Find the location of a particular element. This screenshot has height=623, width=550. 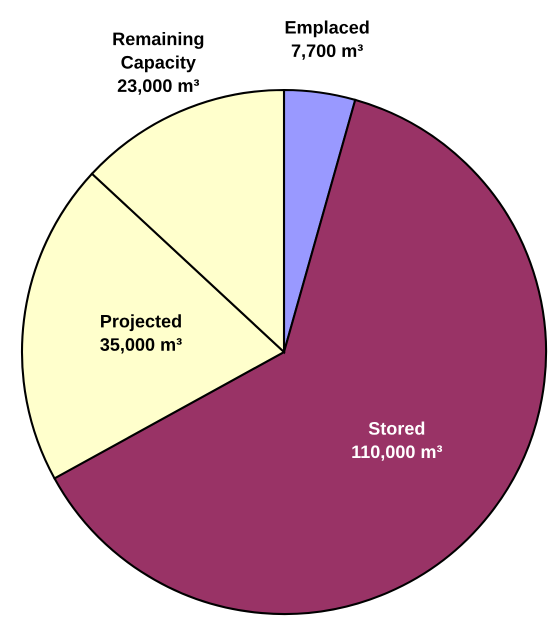

data-label: 110,000 m³ is located at coordinates (397, 453).